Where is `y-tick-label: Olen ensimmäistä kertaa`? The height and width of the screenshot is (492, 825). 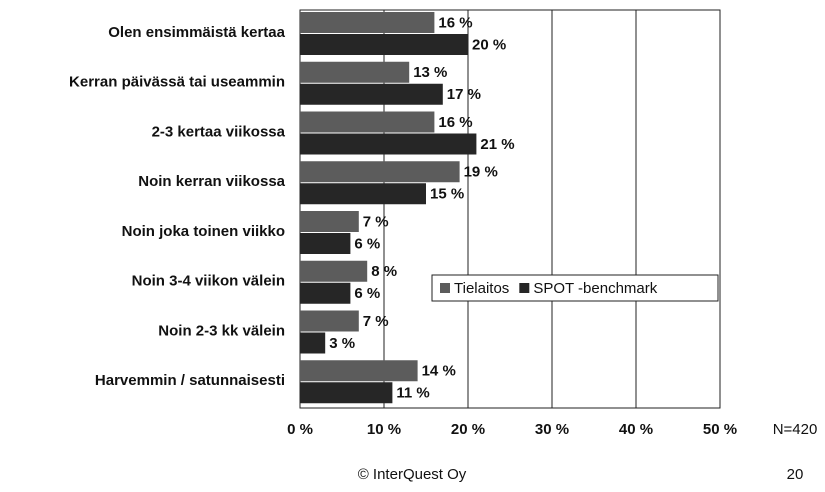
y-tick-label: Olen ensimmäistä kertaa is located at coordinates (196, 32).